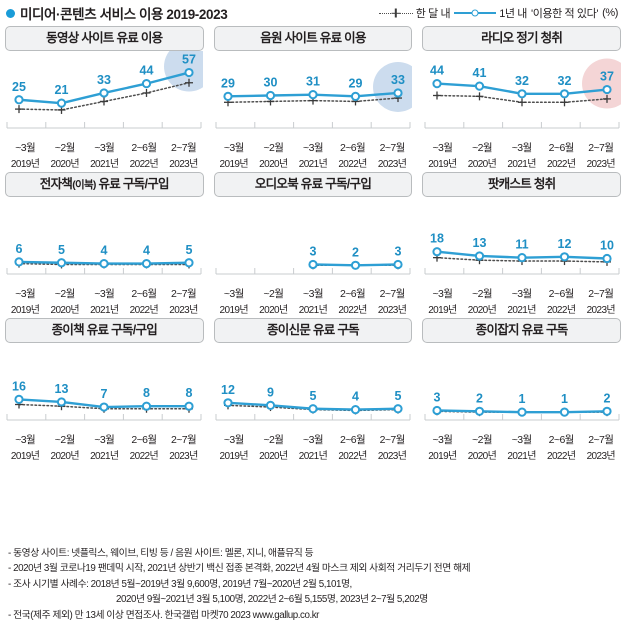 This screenshot has width=626, height=627. I want to click on chart-panel-title: 전자책(이북) 유료 구독/구입, so click(104, 184).